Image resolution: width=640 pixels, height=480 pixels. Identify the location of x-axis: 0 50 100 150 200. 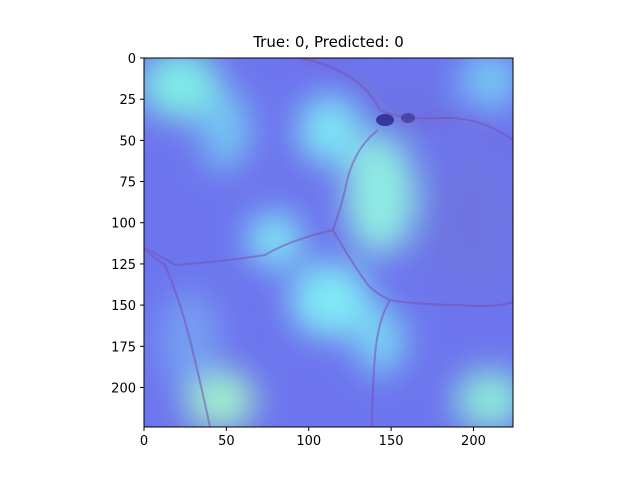
(313, 438).